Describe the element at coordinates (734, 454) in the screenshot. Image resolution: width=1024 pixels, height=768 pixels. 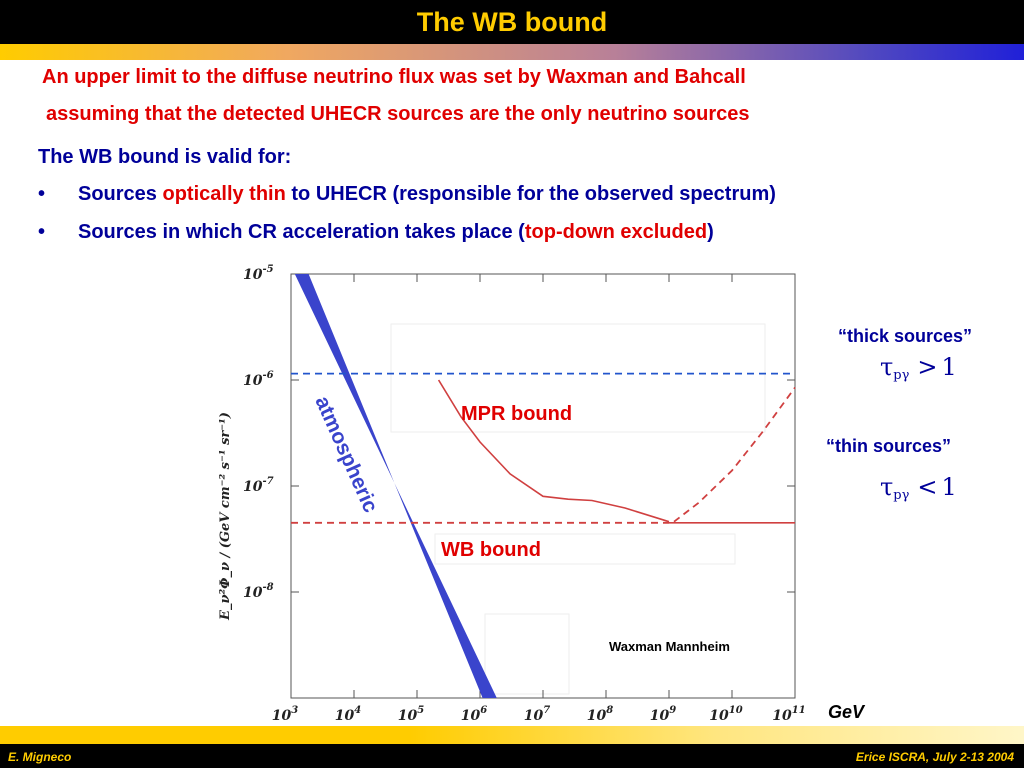
I see `series-mpr-dashed` at that location.